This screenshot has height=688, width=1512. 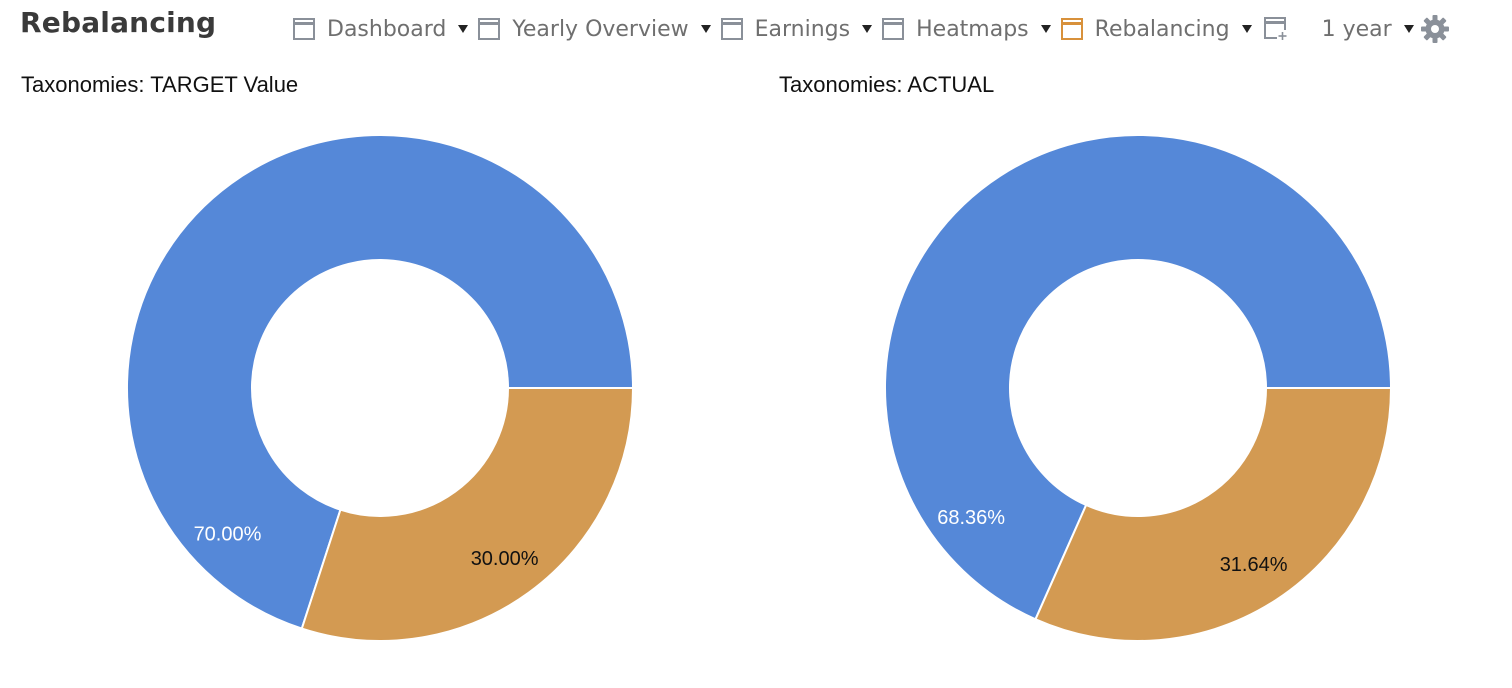 I want to click on tab-rebalancing: Rebalancing, so click(x=1156, y=29).